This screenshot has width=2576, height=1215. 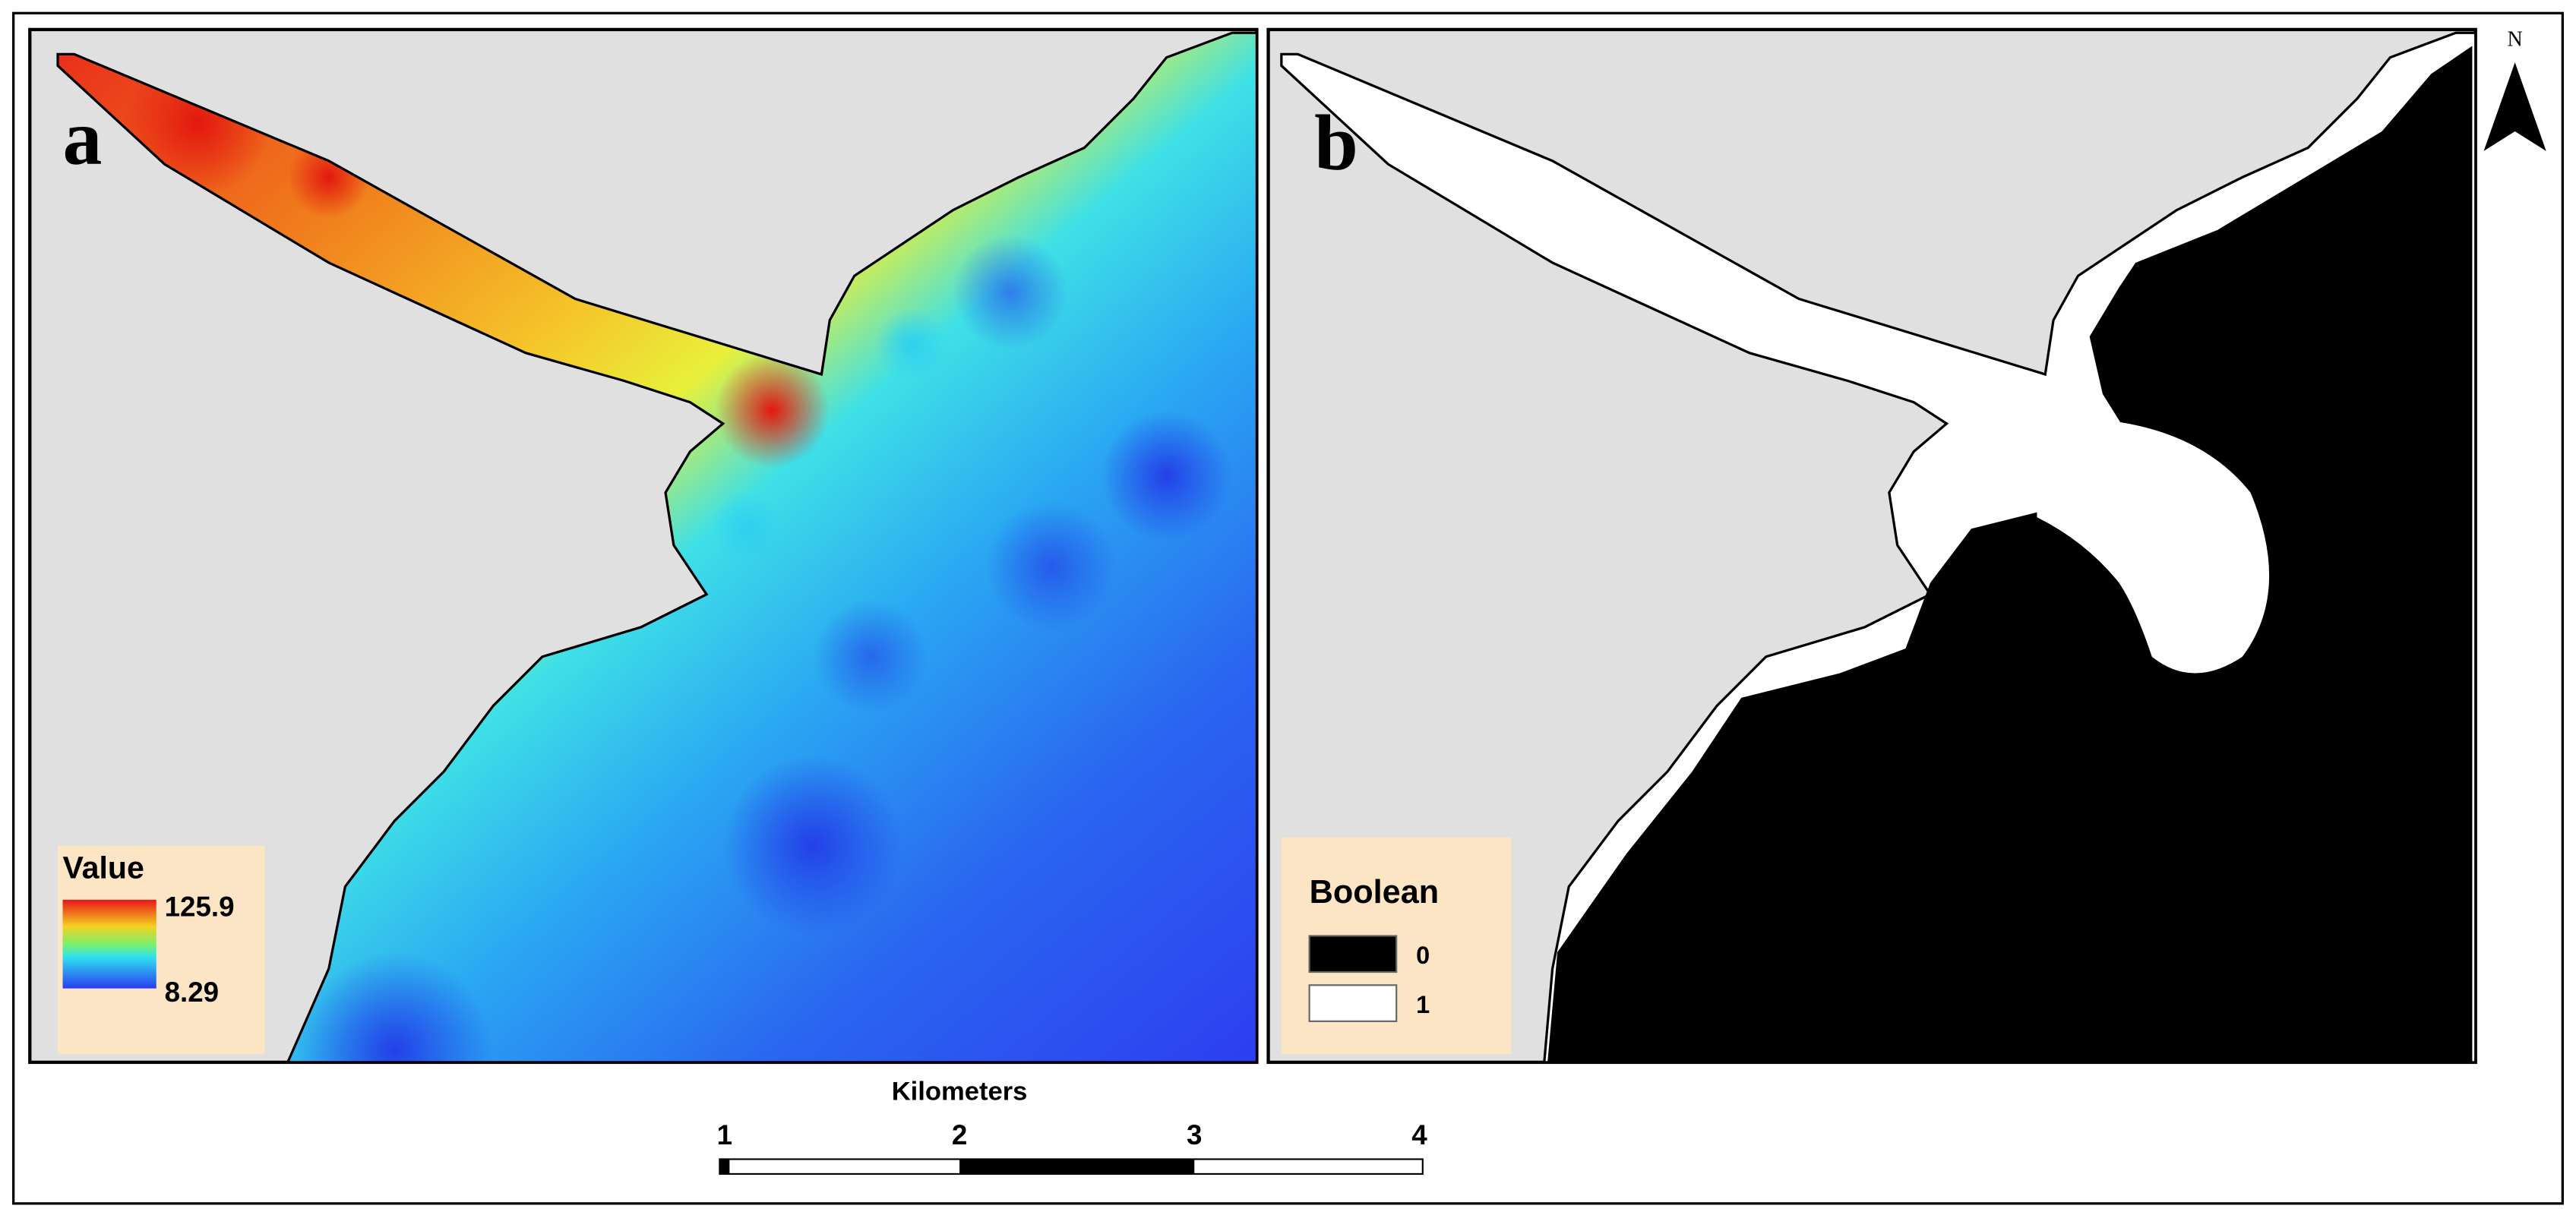 What do you see at coordinates (1336, 143) in the screenshot?
I see `panel-label: b` at bounding box center [1336, 143].